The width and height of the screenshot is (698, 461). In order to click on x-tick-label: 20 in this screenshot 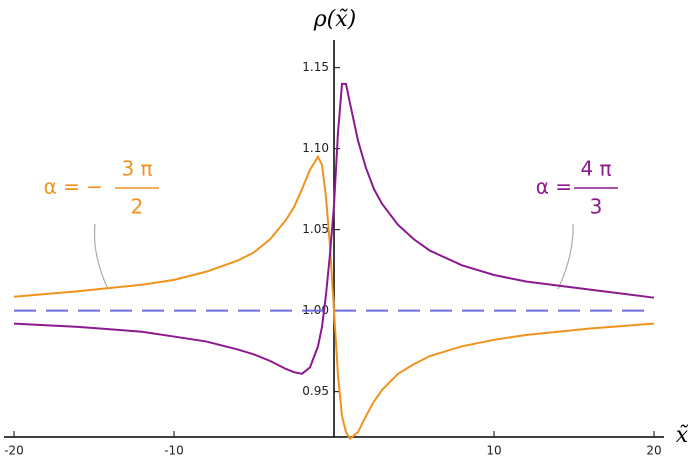, I will do `click(653, 451)`.